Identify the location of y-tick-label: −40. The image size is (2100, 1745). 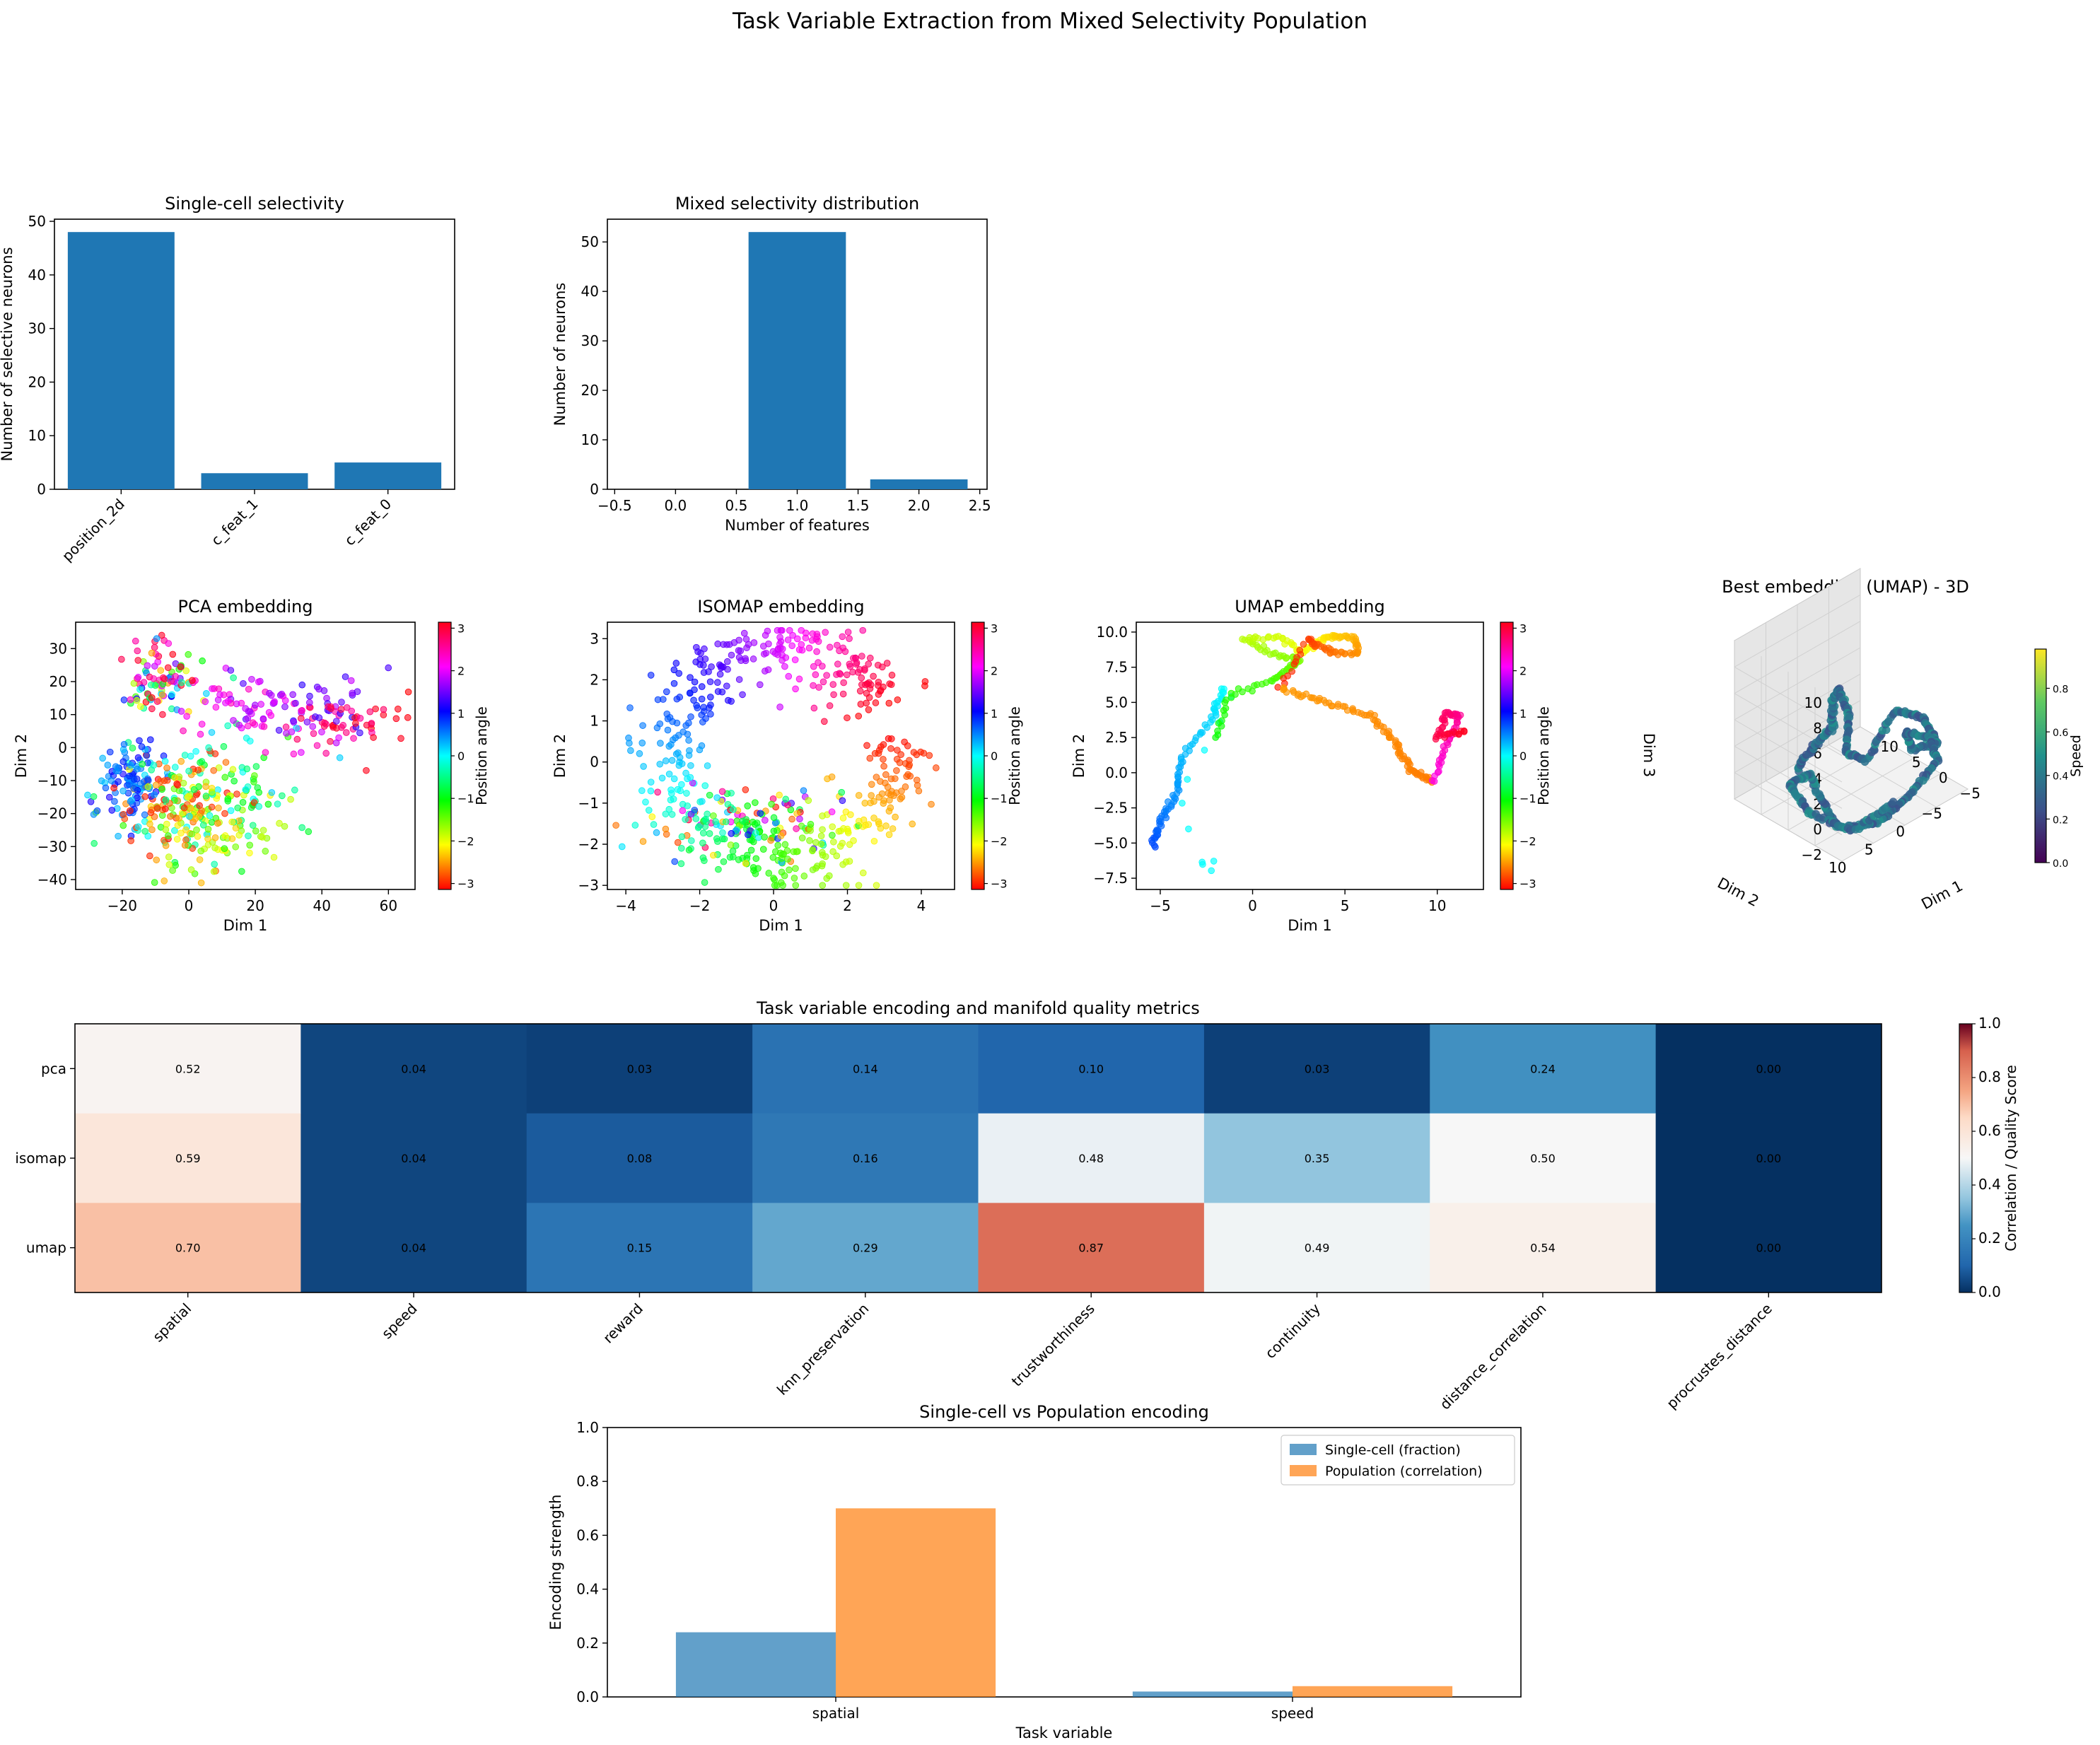
(52, 879).